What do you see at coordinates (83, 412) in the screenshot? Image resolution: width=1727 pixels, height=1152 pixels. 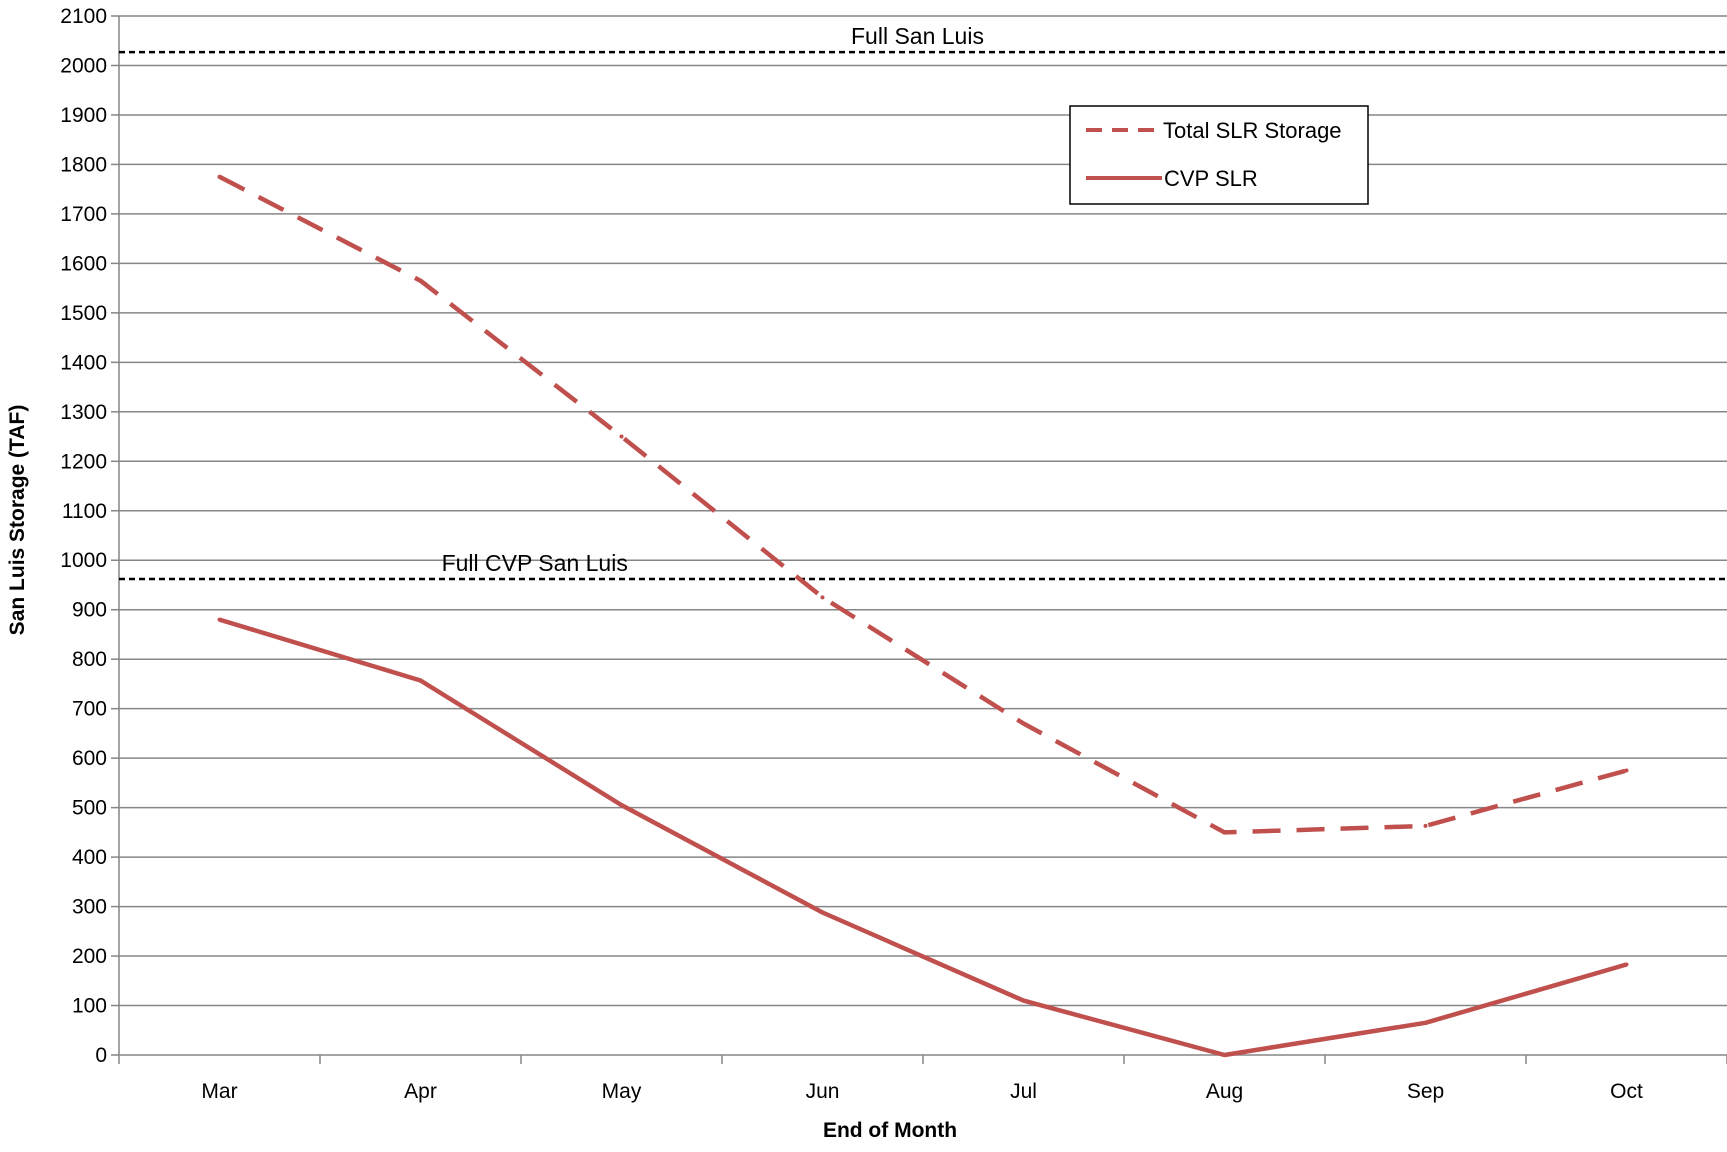 I see `y-tick-label-1300: 1300` at bounding box center [83, 412].